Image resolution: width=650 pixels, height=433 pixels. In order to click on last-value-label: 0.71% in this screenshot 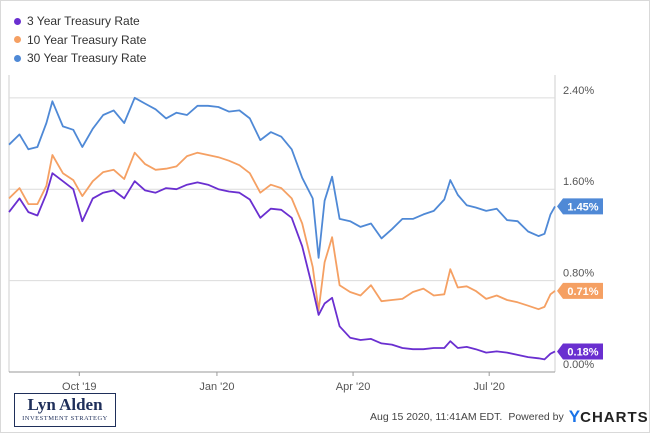, I will do `click(582, 292)`.